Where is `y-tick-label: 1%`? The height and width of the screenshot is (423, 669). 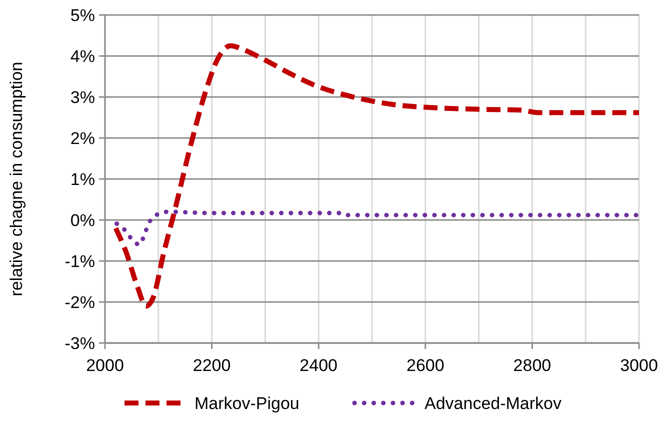
y-tick-label: 1% is located at coordinates (82, 179).